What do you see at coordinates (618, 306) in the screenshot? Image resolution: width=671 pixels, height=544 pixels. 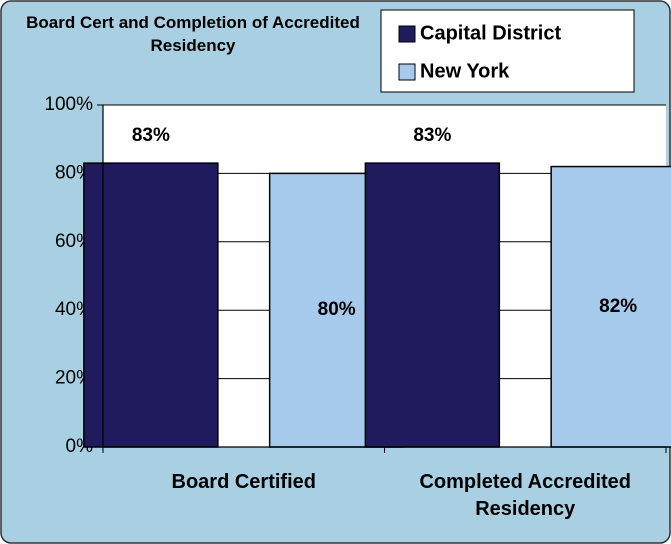 I see `data-label: 82%` at bounding box center [618, 306].